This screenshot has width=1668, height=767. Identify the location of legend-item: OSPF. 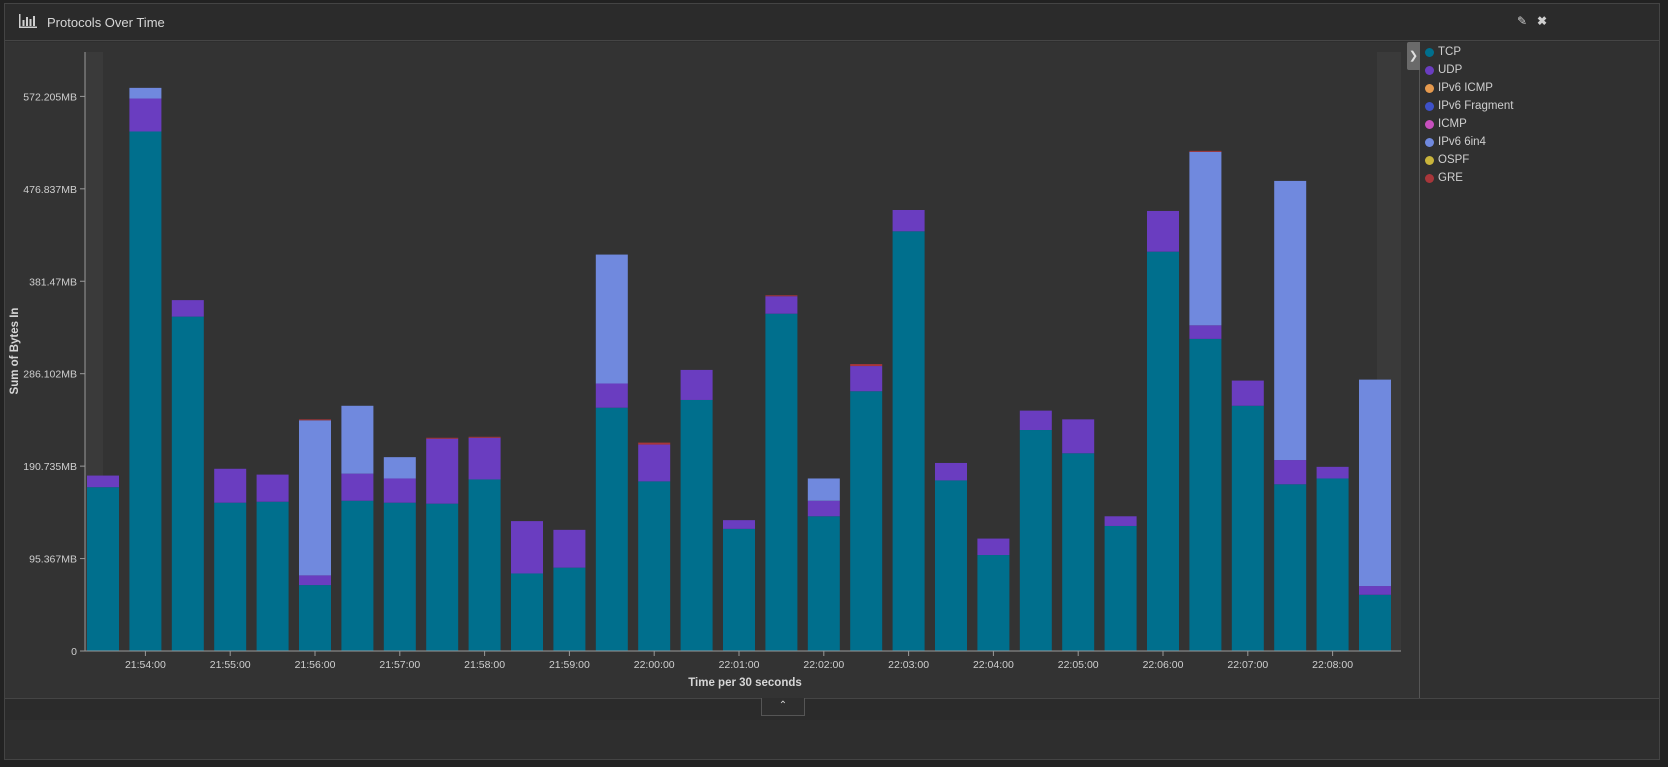
(1447, 160).